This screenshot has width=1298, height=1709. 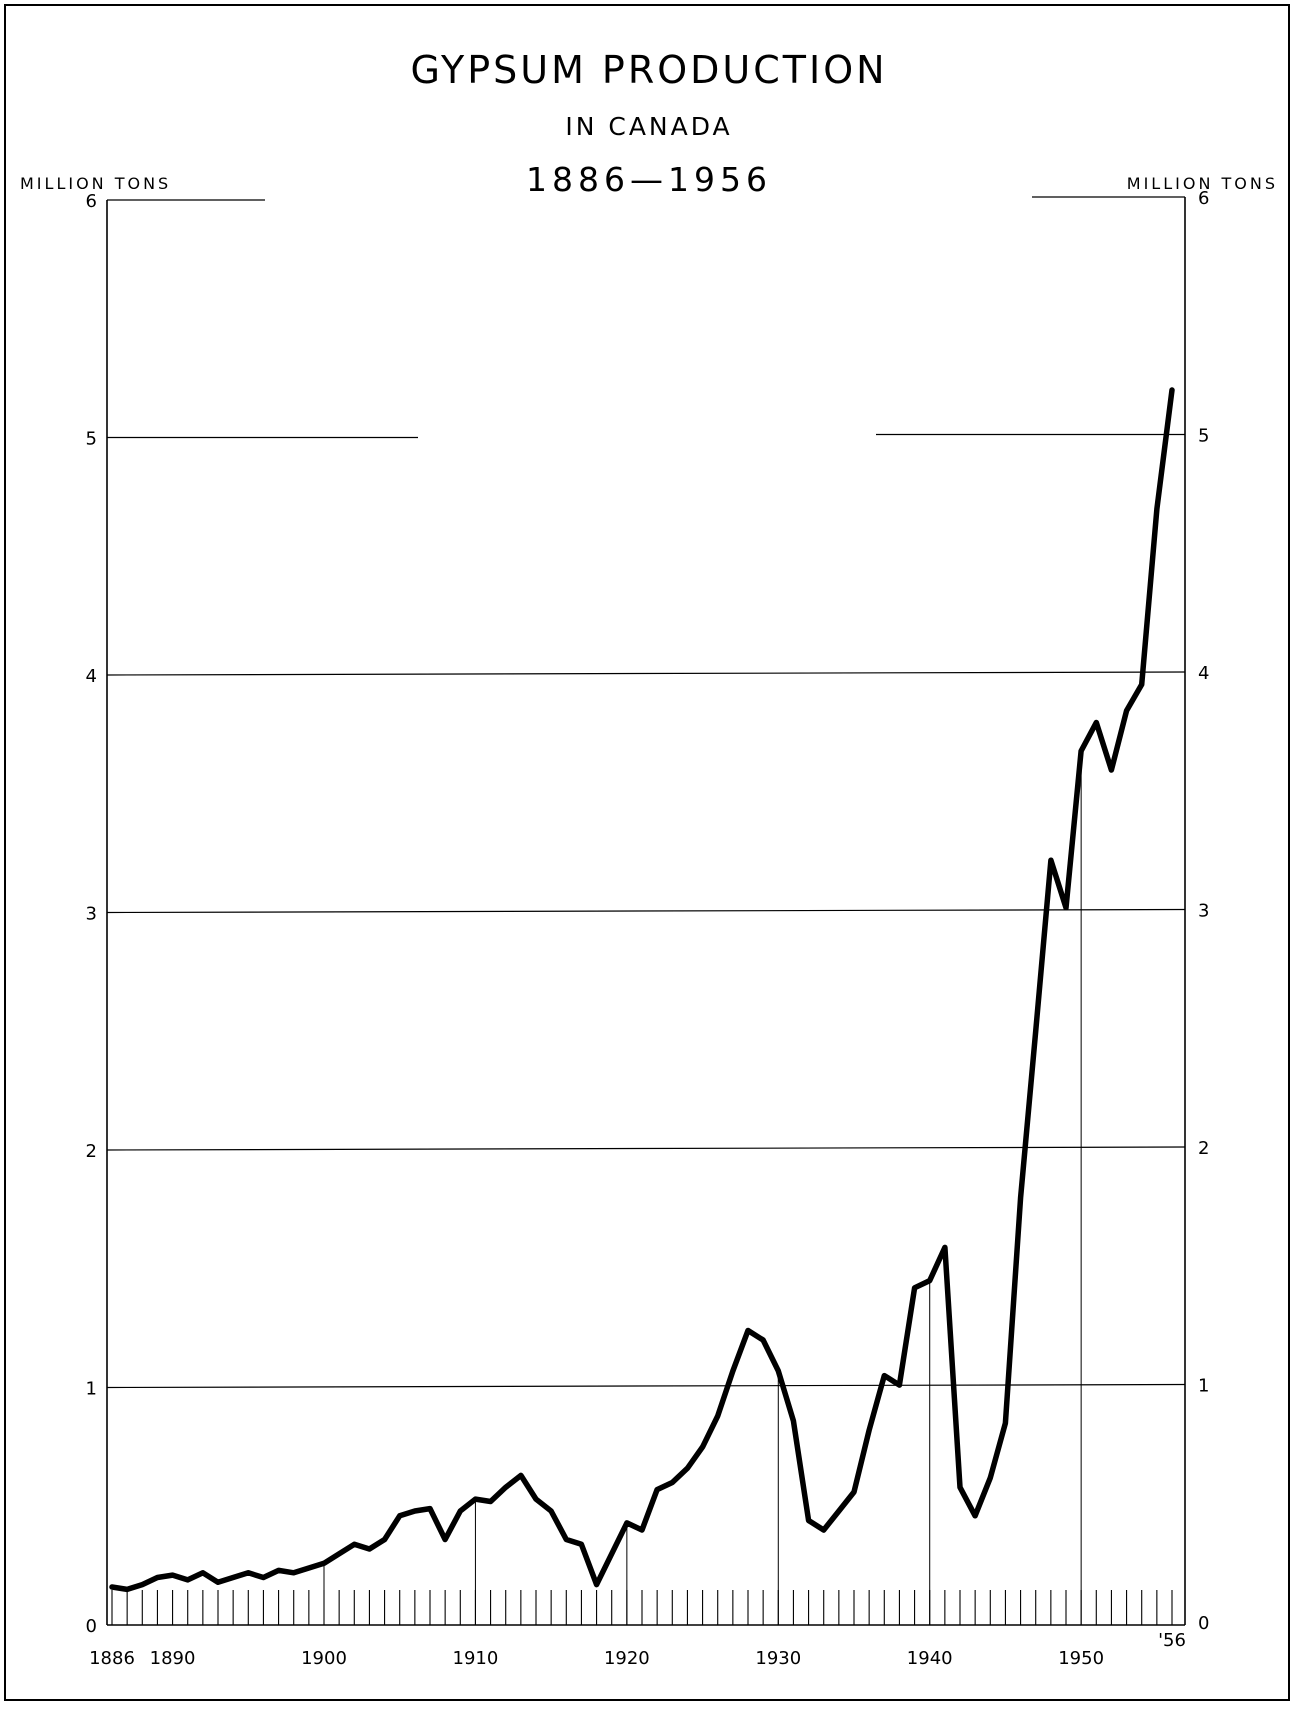 I want to click on y-tick-label-right: 5, so click(x=1203, y=436).